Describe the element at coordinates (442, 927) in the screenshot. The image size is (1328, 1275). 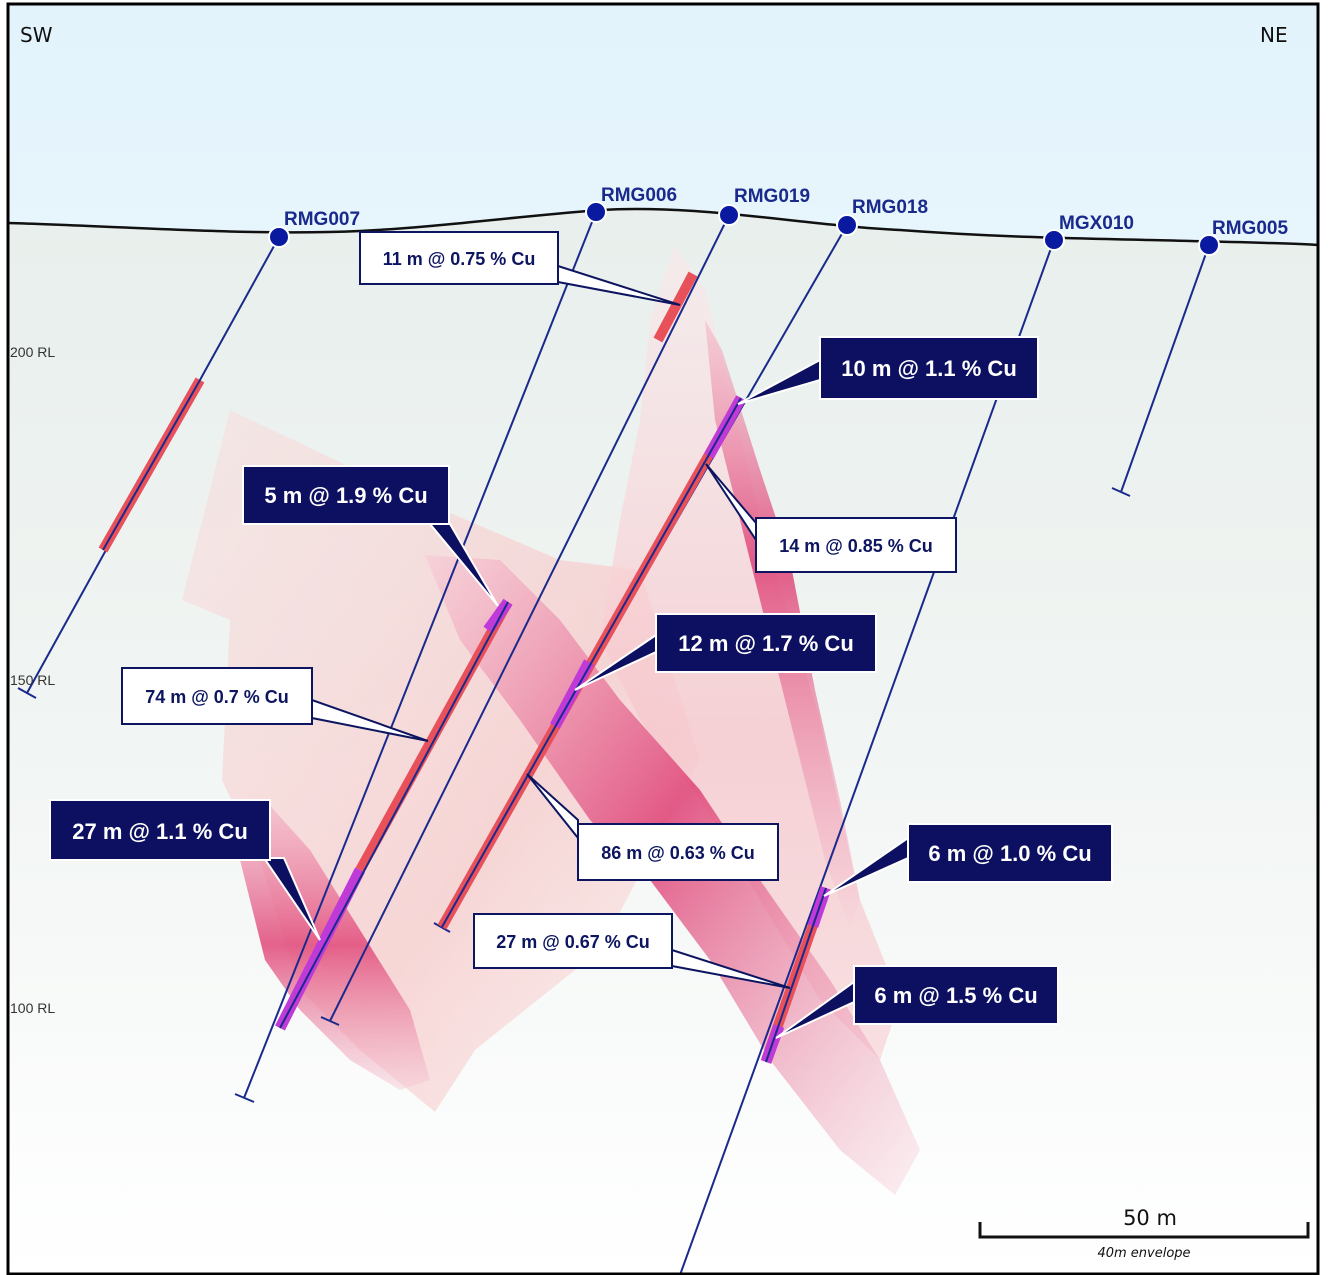
I see `trace-end-rmg018` at that location.